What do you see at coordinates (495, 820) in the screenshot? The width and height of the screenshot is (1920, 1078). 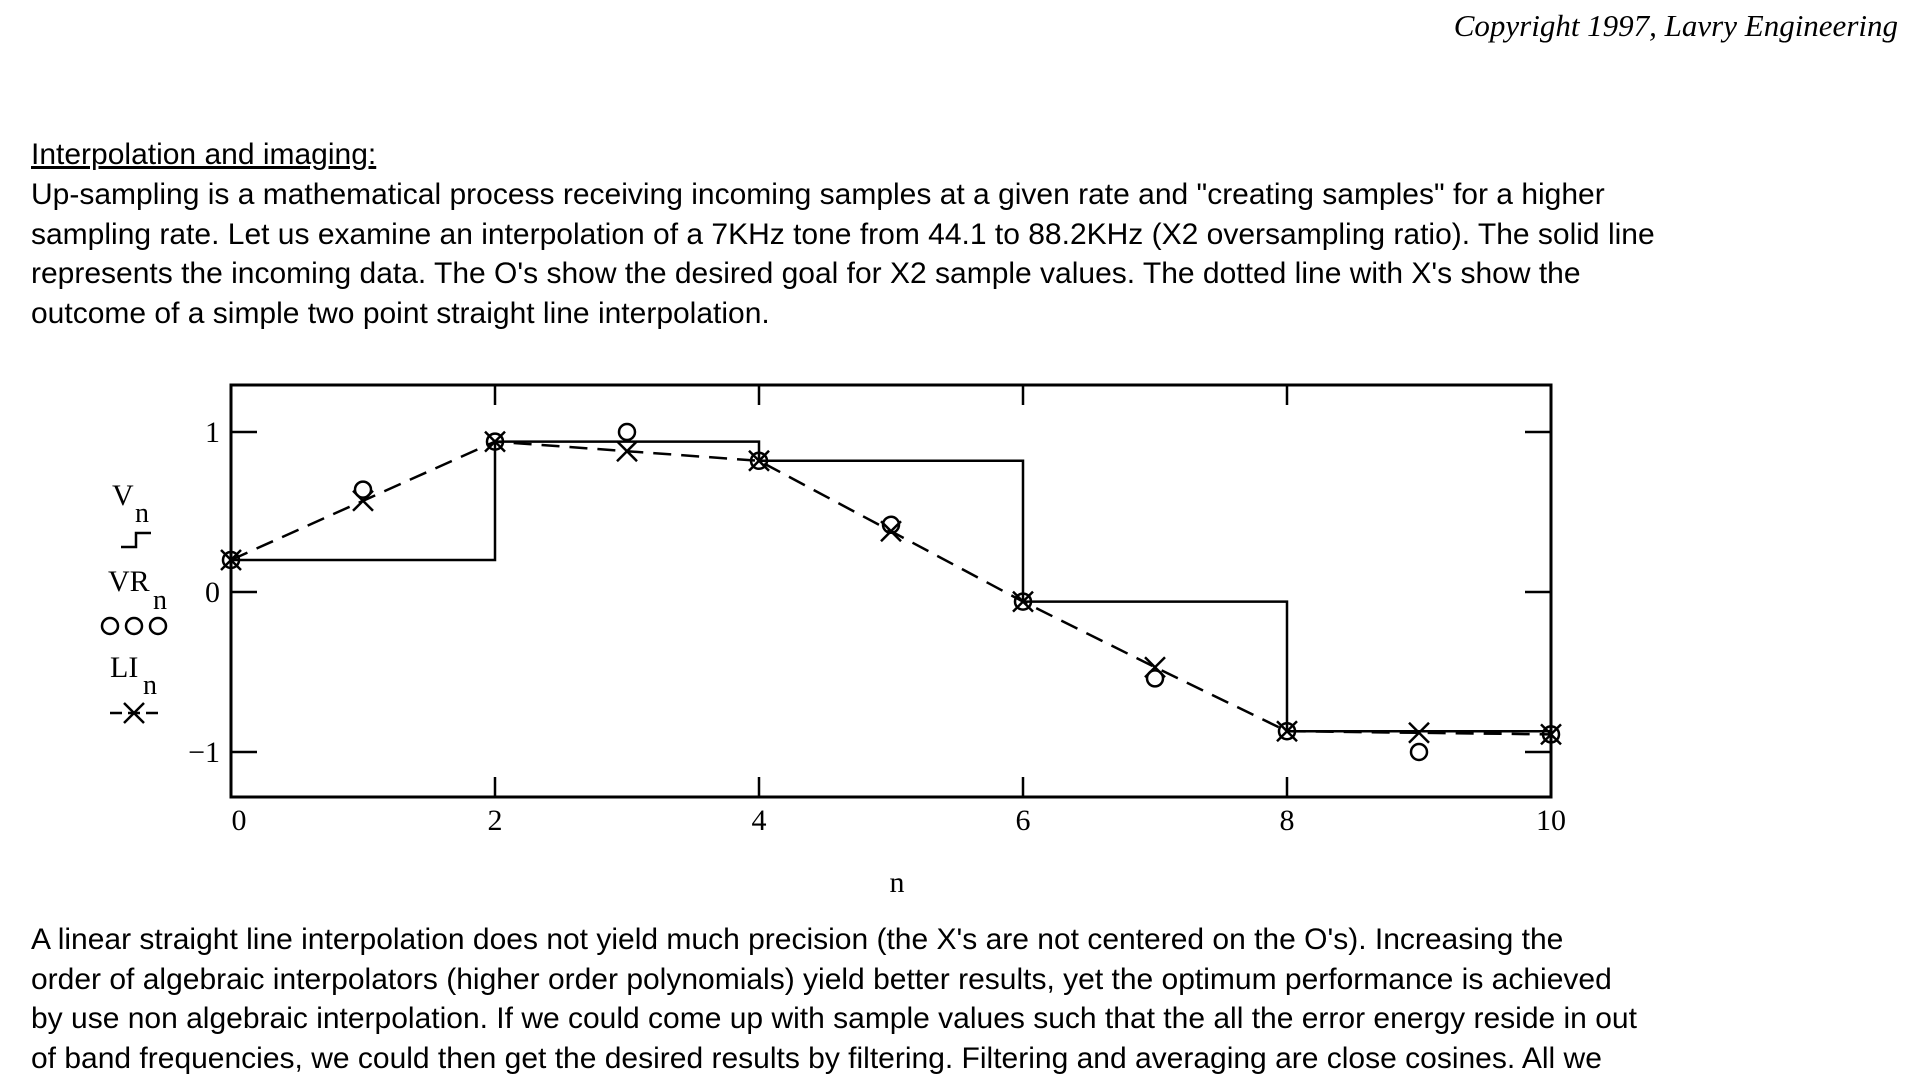 I see `x-tick-label: 2` at bounding box center [495, 820].